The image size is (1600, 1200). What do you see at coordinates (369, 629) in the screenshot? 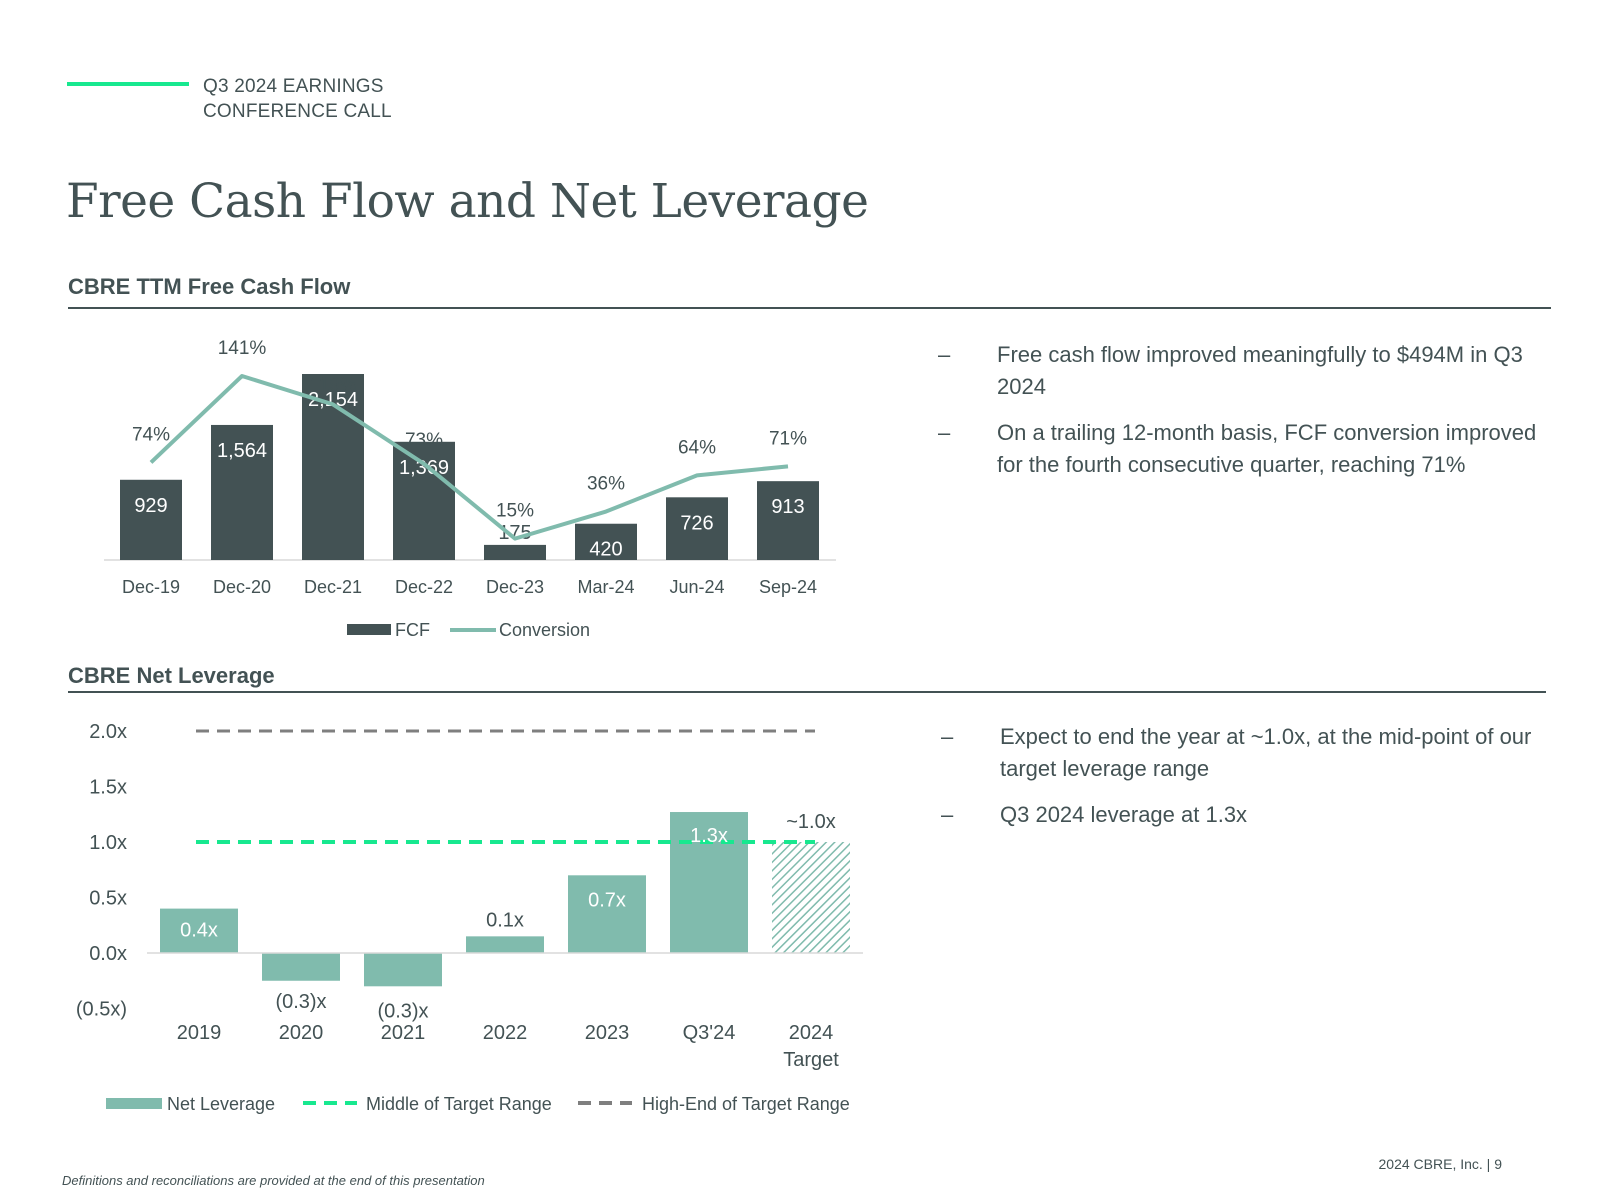
I see `legend-fcf-swatch` at bounding box center [369, 629].